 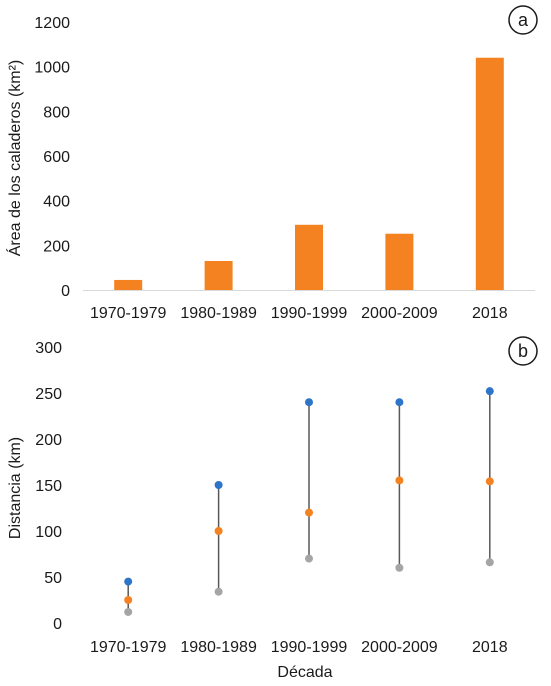 I want to click on panel-a-x-tick-label: 2000-2009, so click(x=399, y=313).